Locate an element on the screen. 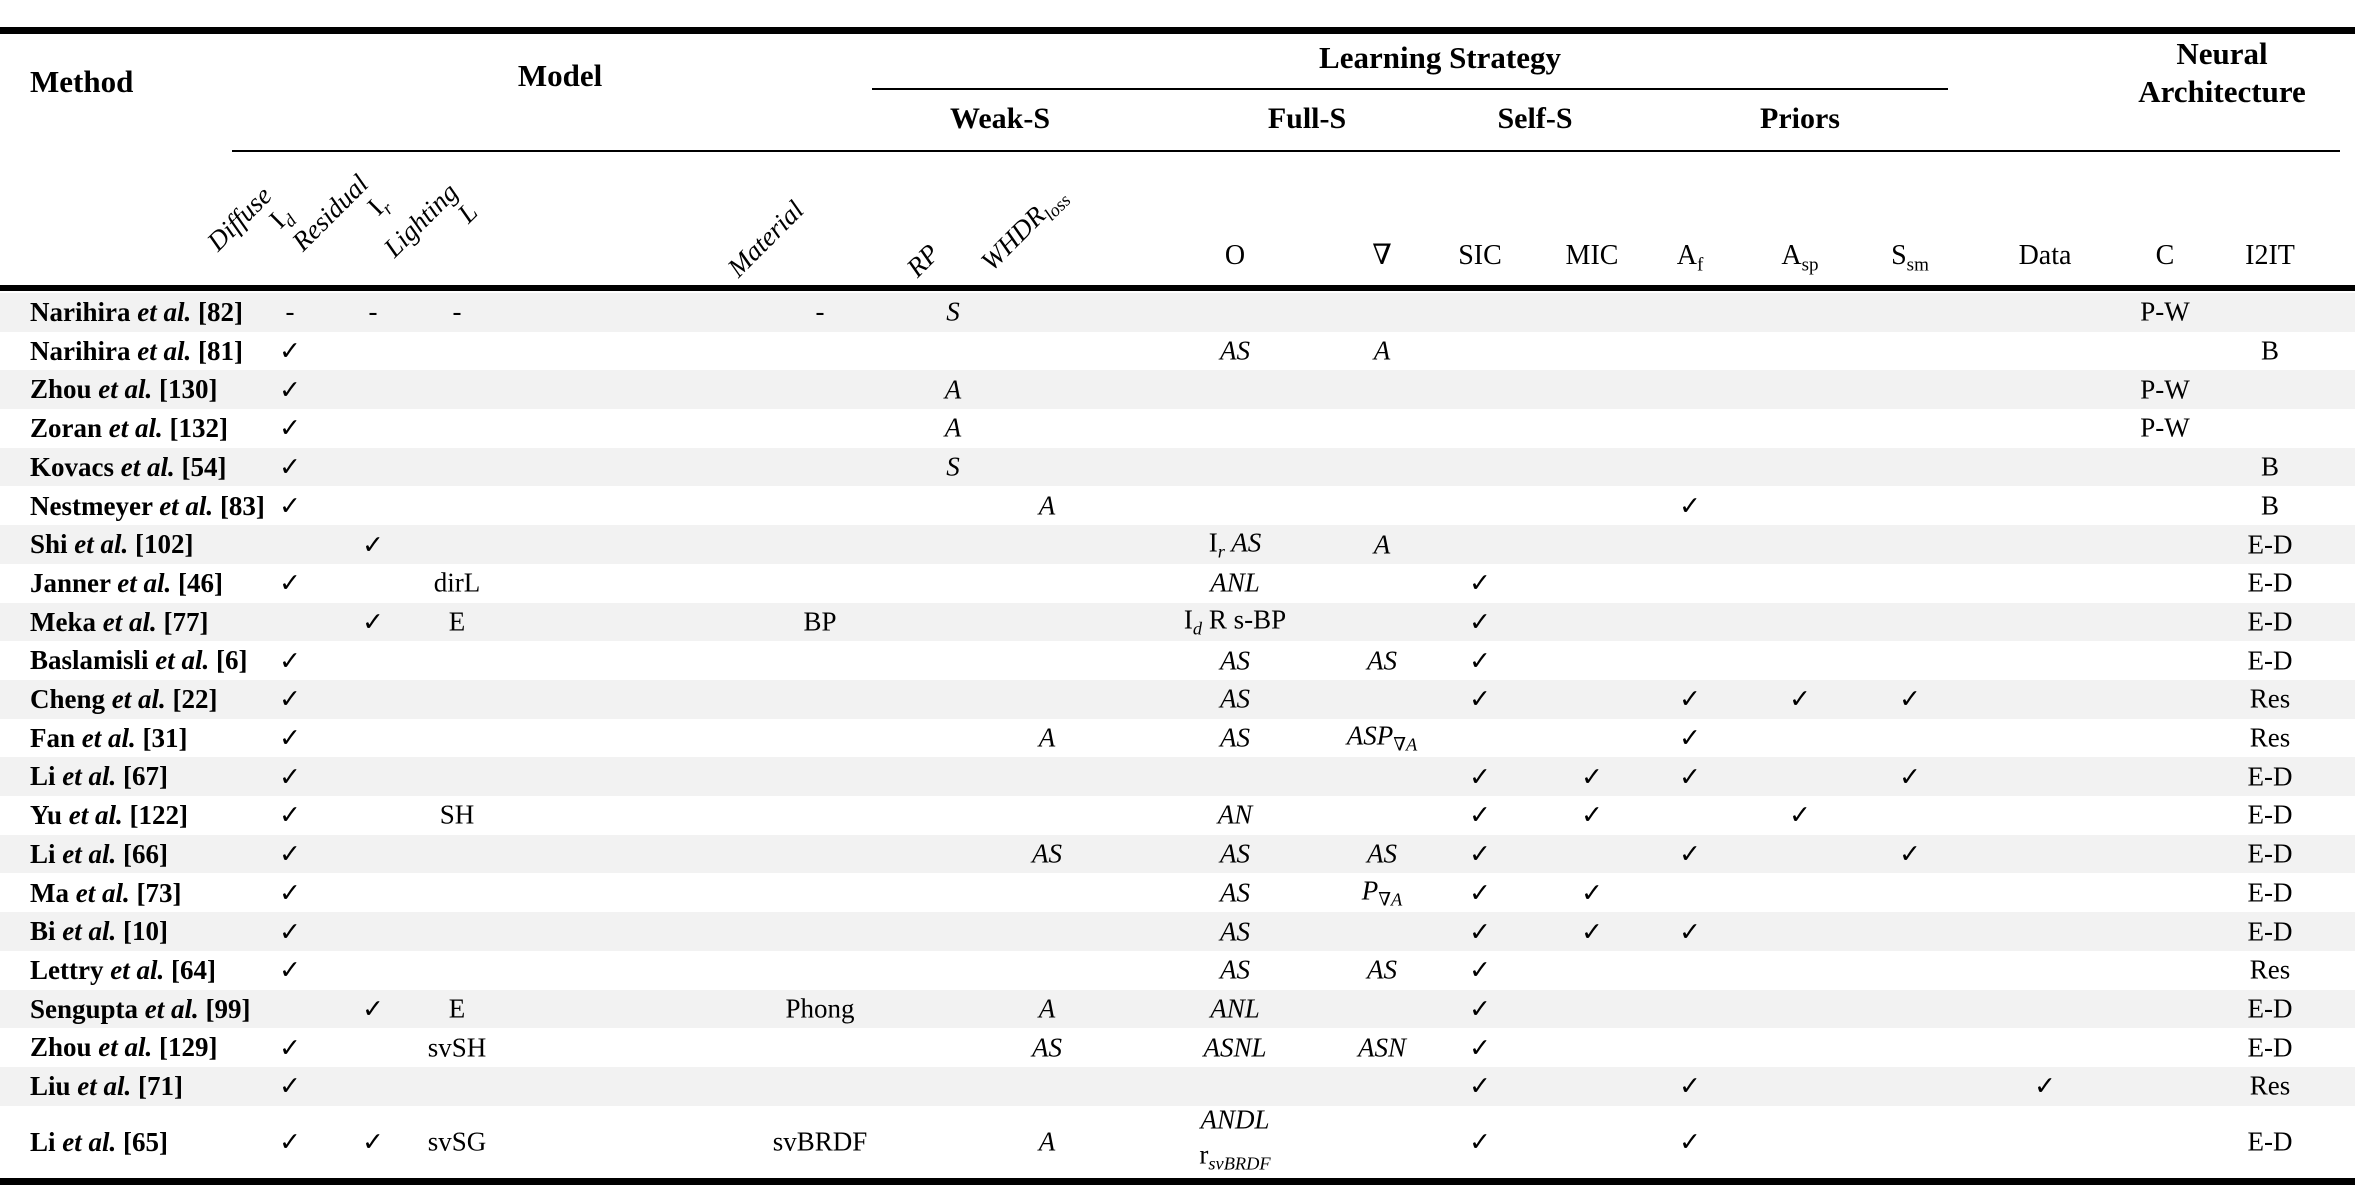 The width and height of the screenshot is (2355, 1197). method-name: Sengupta et al. [99] is located at coordinates (140, 1009).